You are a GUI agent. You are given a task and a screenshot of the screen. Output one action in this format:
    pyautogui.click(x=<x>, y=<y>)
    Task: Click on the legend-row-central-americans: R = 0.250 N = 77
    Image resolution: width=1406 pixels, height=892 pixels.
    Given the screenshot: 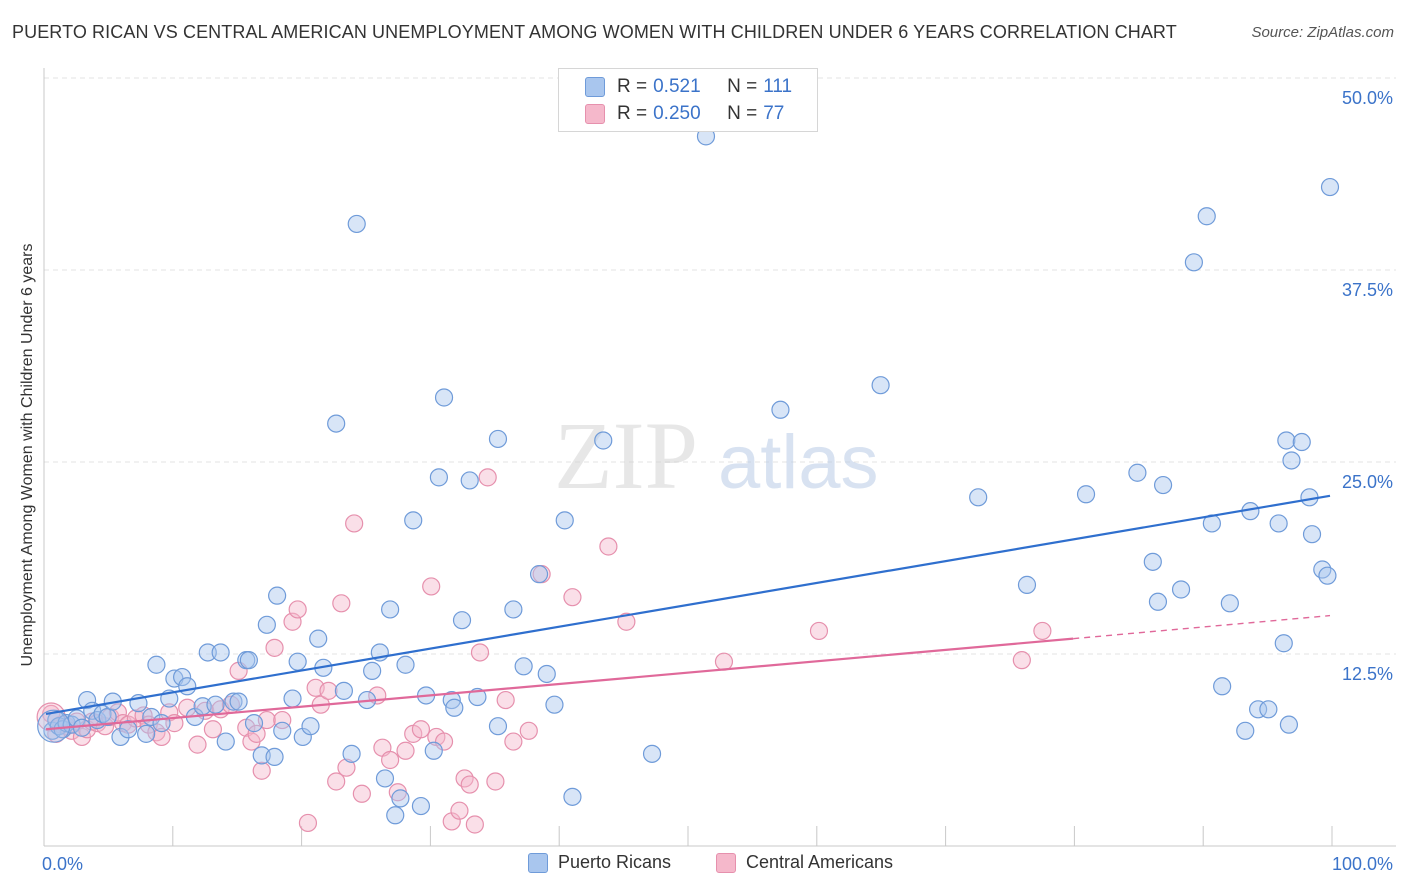 What is the action you would take?
    pyautogui.click(x=702, y=114)
    